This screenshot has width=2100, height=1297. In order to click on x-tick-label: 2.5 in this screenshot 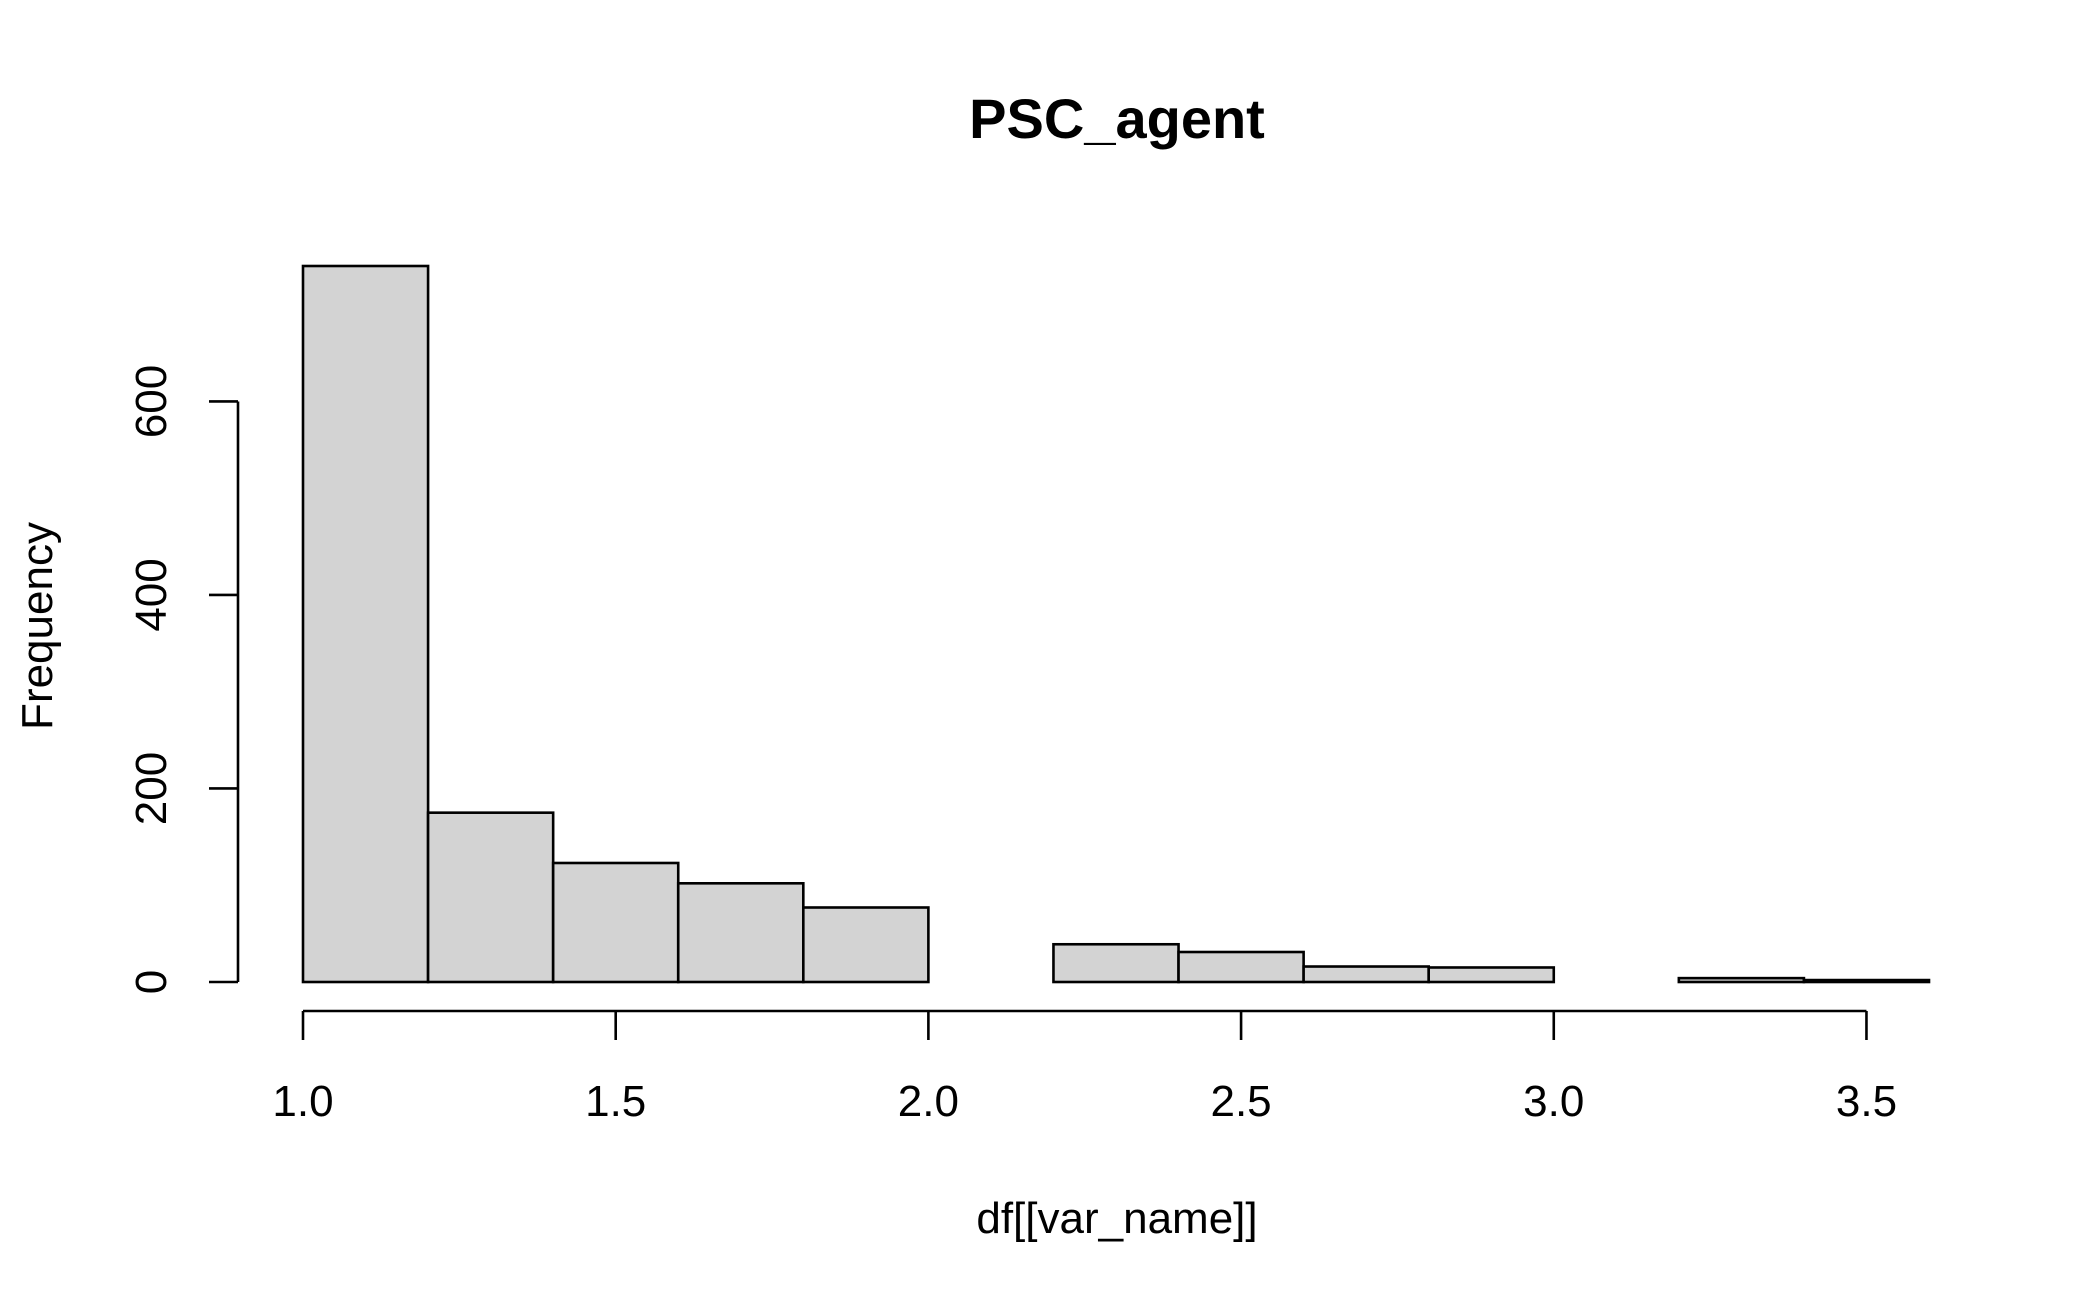, I will do `click(1240, 1101)`.